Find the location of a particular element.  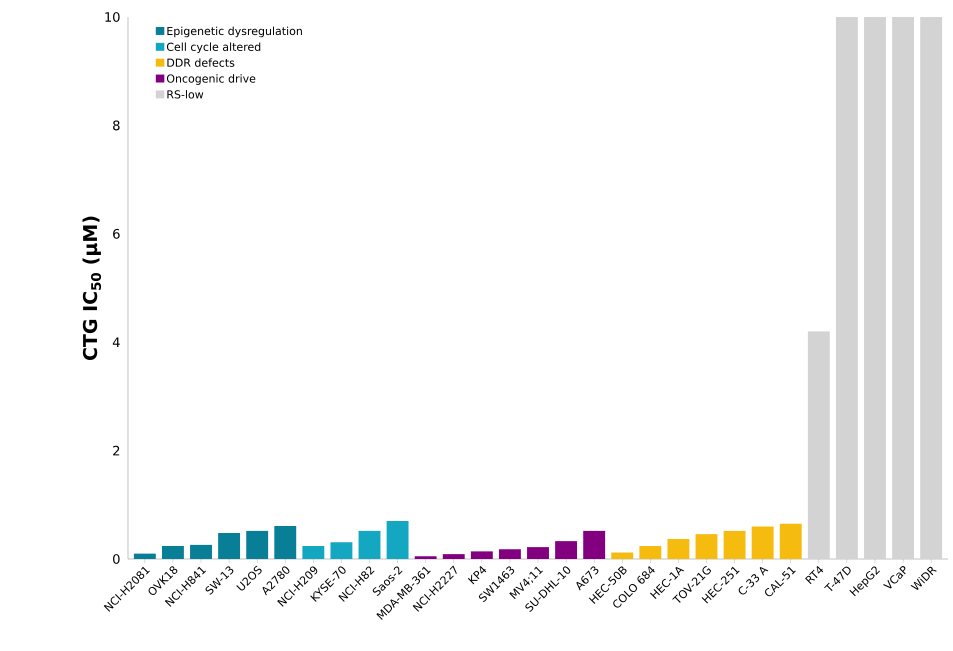

y-tick-label: 8 is located at coordinates (116, 125).